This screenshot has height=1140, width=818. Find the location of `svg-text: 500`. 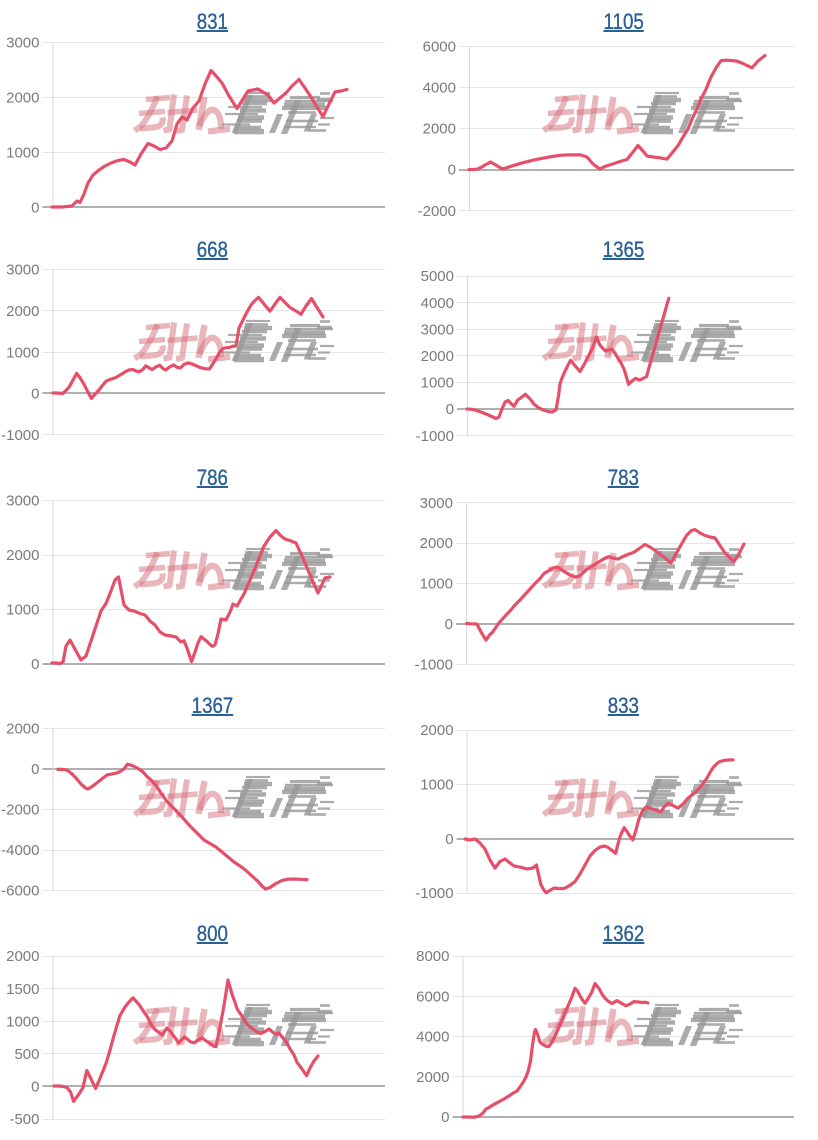

svg-text: 500 is located at coordinates (26, 1054).